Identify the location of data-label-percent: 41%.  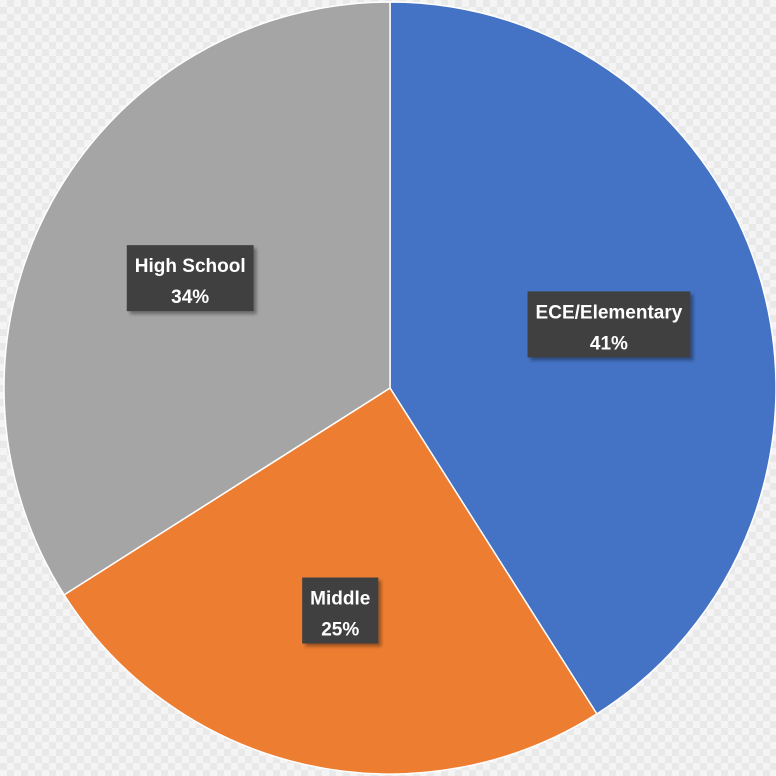
(609, 343).